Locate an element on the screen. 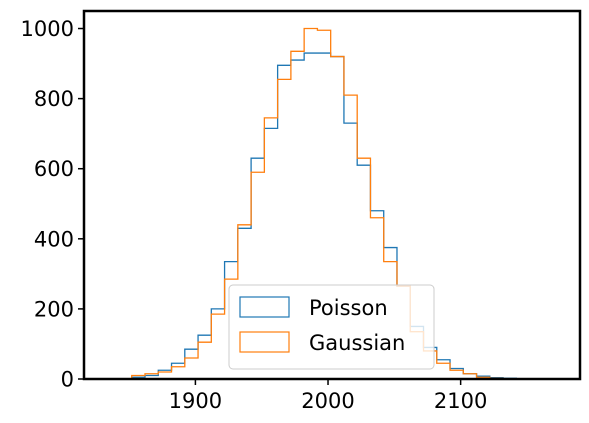 The image size is (589, 423). x-axis-ticks: 1900 2000 2100 is located at coordinates (328, 396).